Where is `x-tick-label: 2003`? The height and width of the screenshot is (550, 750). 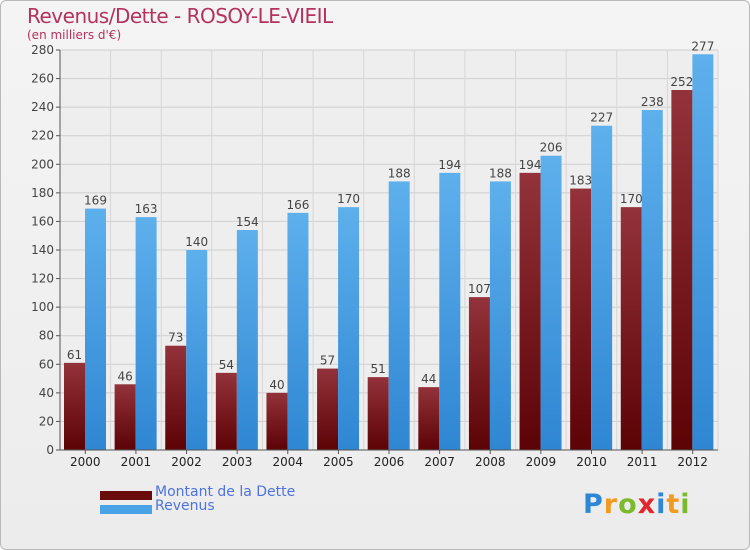
x-tick-label: 2003 is located at coordinates (237, 462).